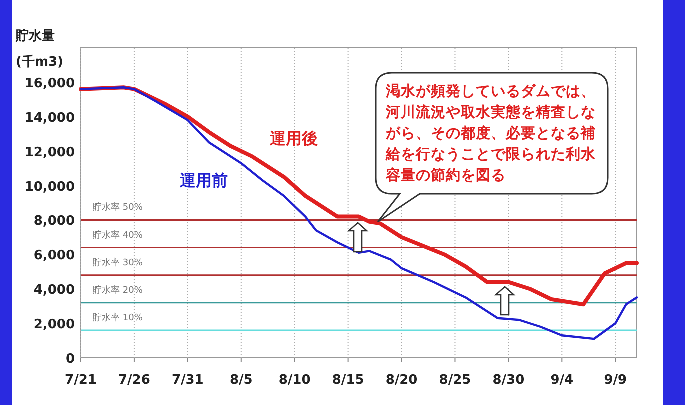  What do you see at coordinates (616, 380) in the screenshot?
I see `x-tick-label: 9/9` at bounding box center [616, 380].